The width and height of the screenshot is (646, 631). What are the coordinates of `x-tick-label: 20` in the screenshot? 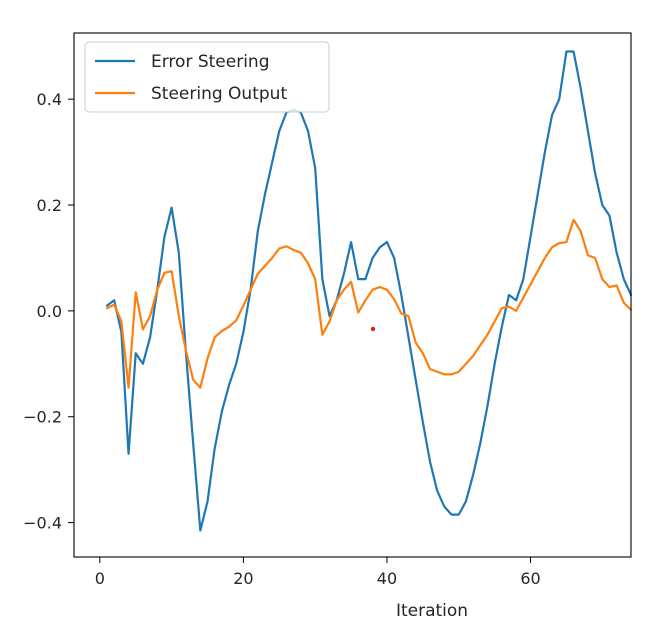 It's located at (243, 578).